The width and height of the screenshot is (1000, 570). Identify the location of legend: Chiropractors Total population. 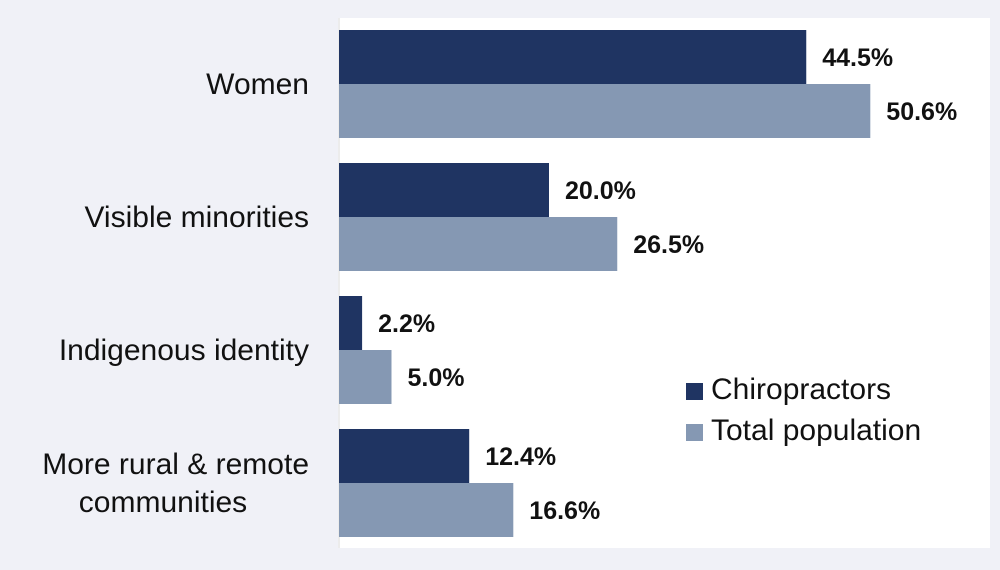
(803, 410).